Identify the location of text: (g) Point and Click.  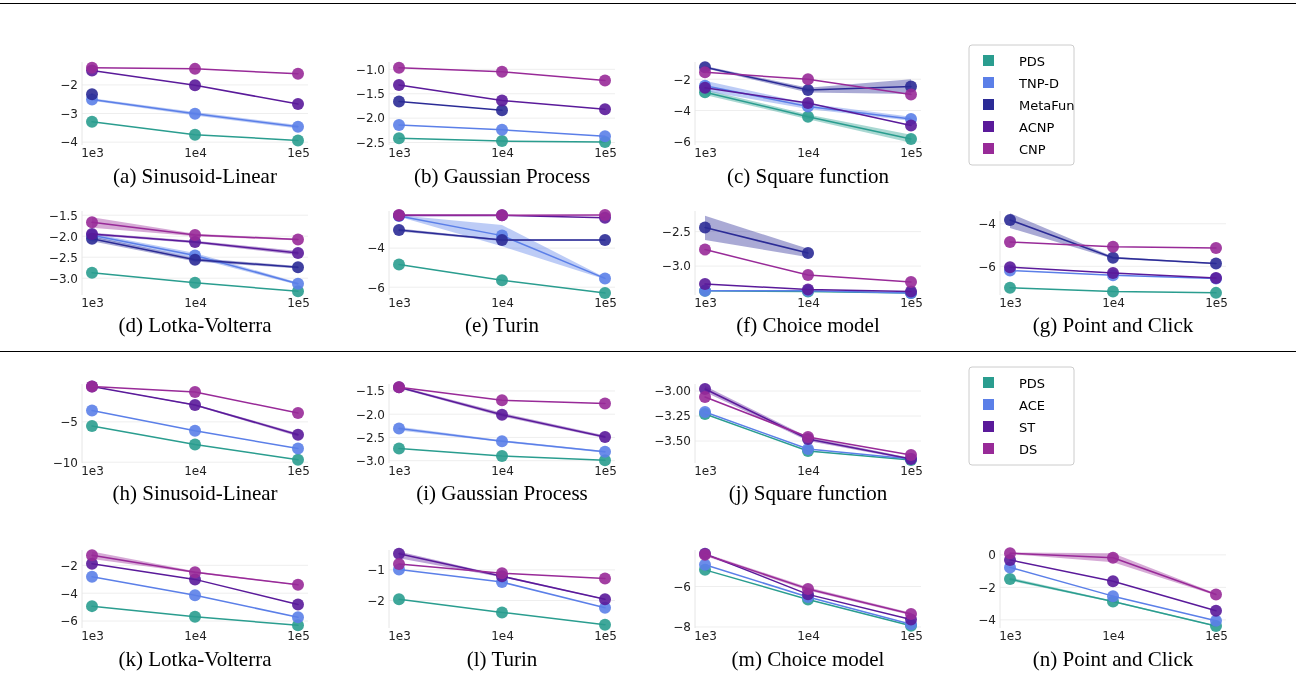
(1113, 325).